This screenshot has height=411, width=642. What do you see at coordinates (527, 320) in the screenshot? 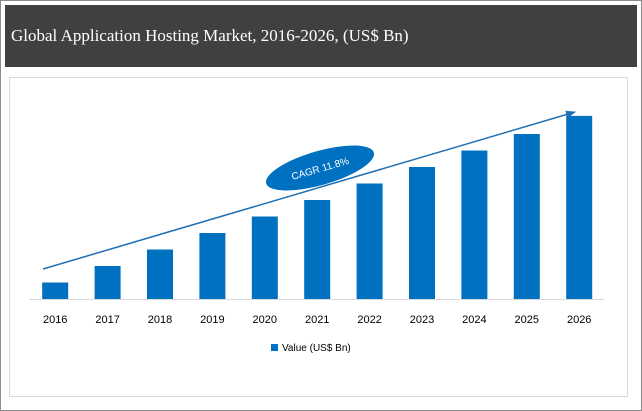
I see `x-tick-label-2025: 2025` at bounding box center [527, 320].